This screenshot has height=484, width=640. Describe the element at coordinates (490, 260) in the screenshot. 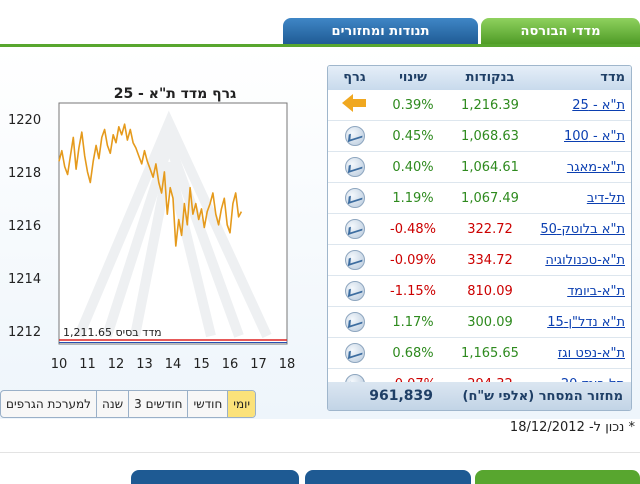

I see `points-cell: 334.72` at that location.